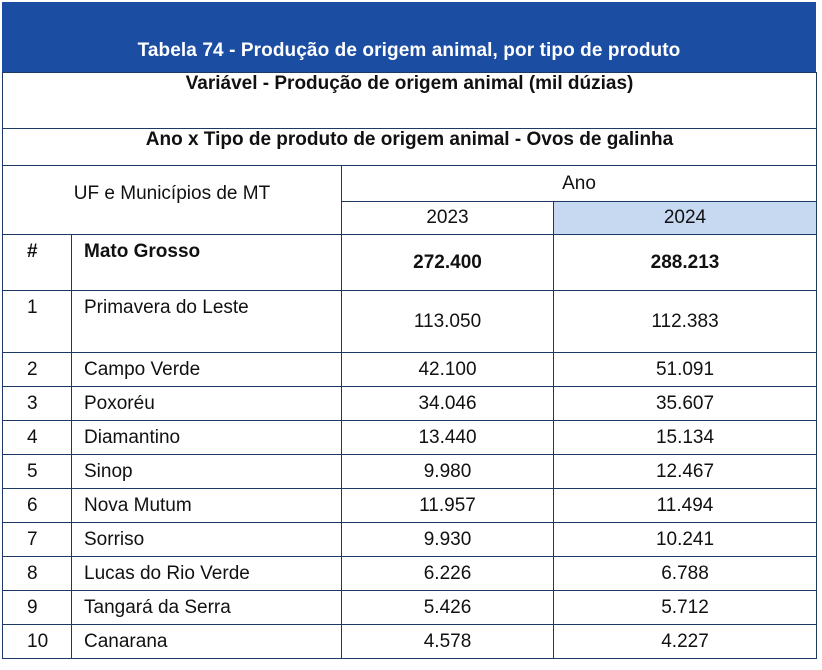 This screenshot has height=670, width=822. I want to click on total-row: # Mato Grosso 272.400 288.213, so click(409, 262).